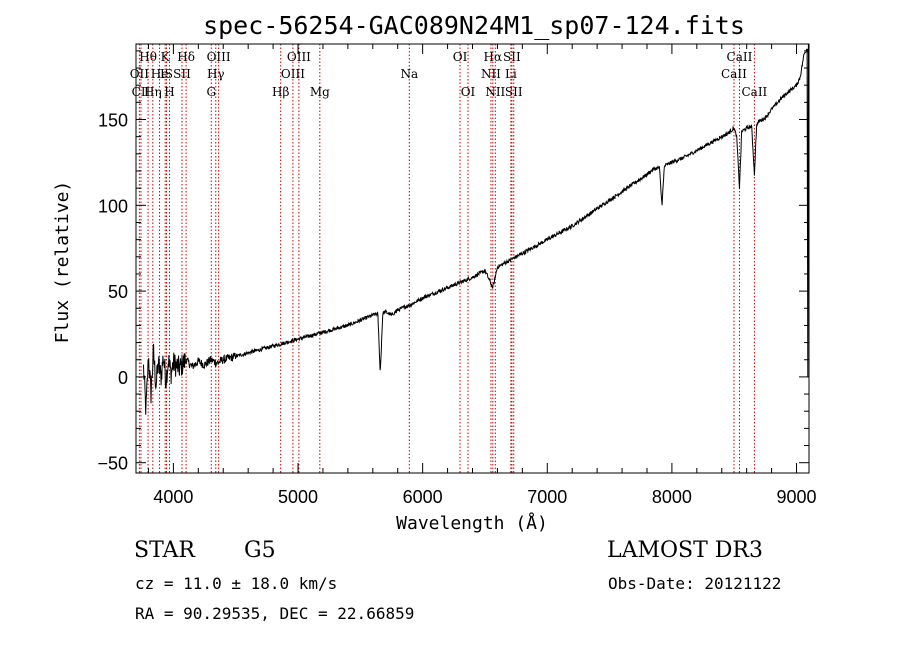 Image resolution: width=900 pixels, height=649 pixels. Describe the element at coordinates (280, 92) in the screenshot. I see `line-marker-label: Hβ` at that location.